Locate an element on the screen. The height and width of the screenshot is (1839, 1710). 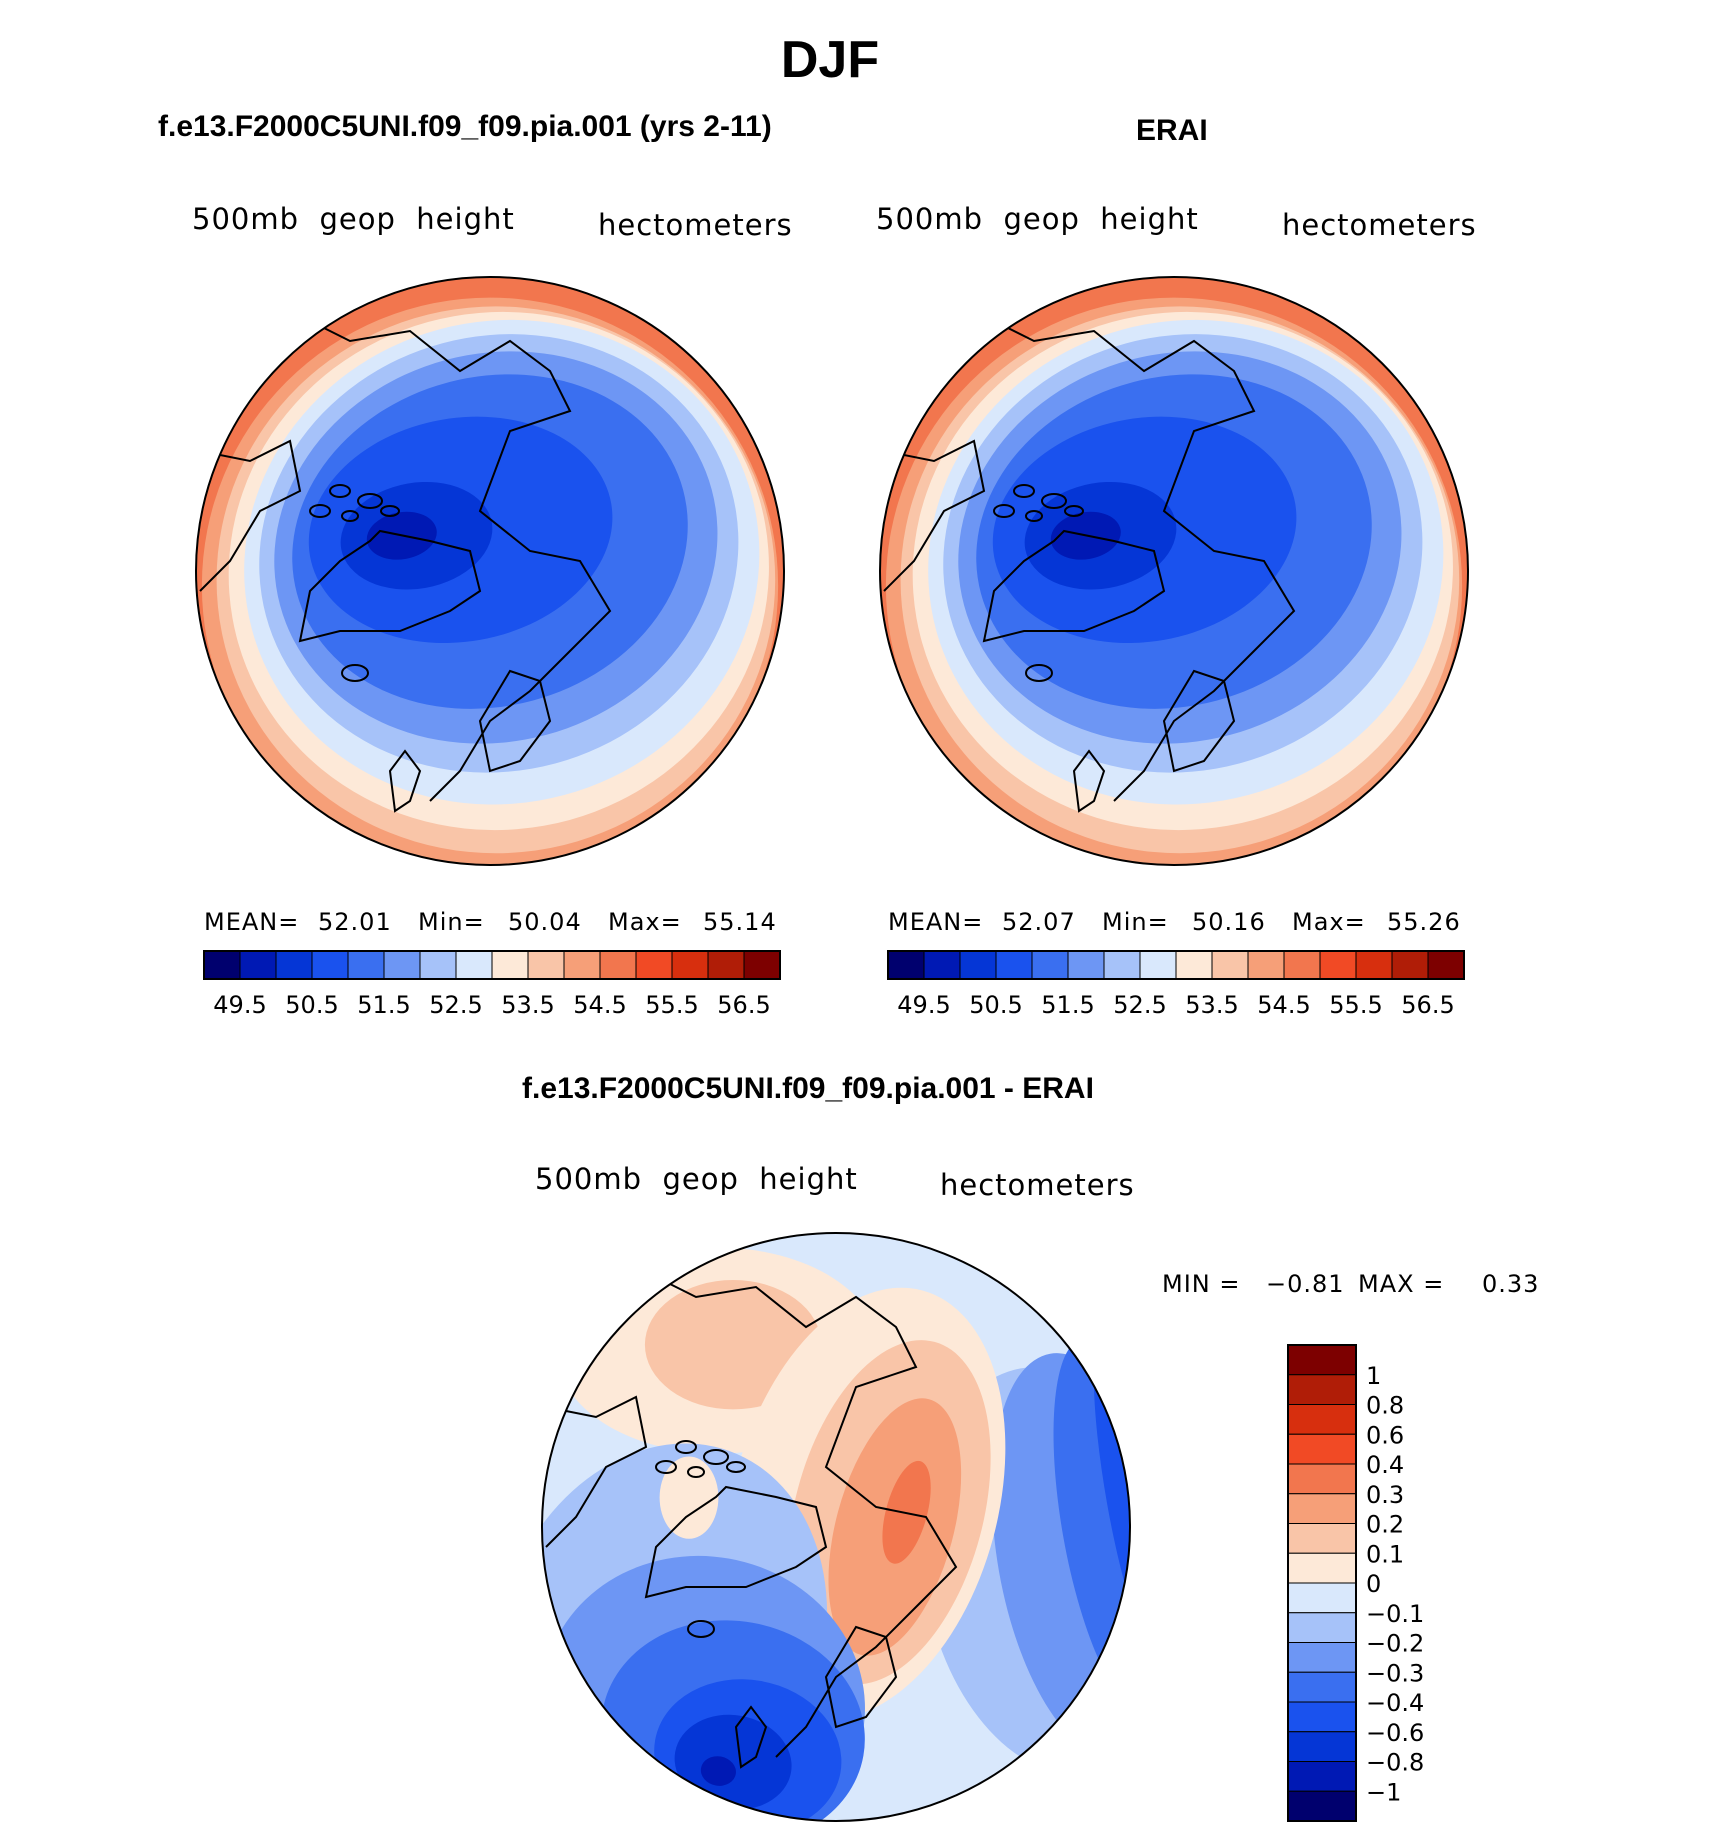
obs-max-label: Max= is located at coordinates (1329, 922).